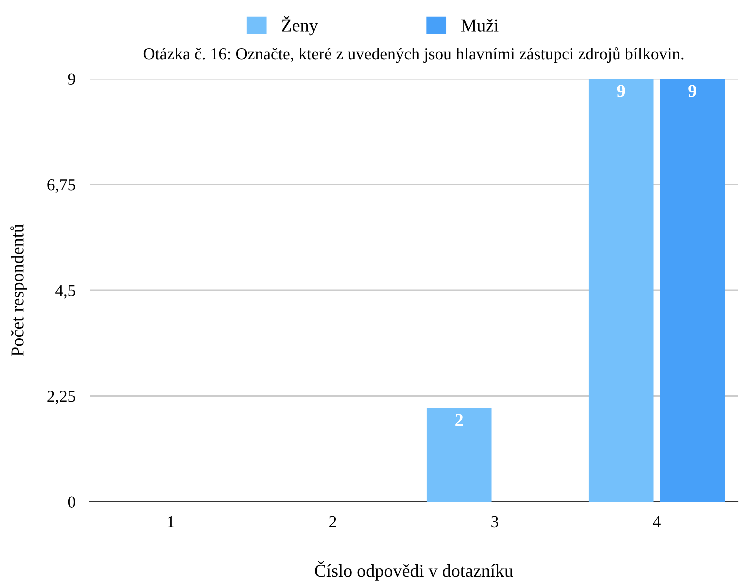 Image resolution: width=746 pixels, height=582 pixels. Describe the element at coordinates (657, 522) in the screenshot. I see `x-tick-label: 4` at that location.